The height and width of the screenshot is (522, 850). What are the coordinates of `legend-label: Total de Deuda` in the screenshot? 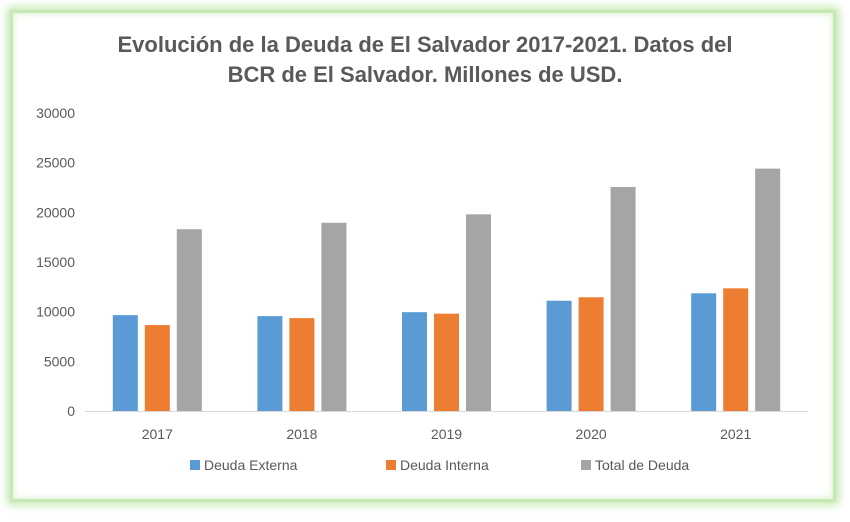 It's located at (642, 465).